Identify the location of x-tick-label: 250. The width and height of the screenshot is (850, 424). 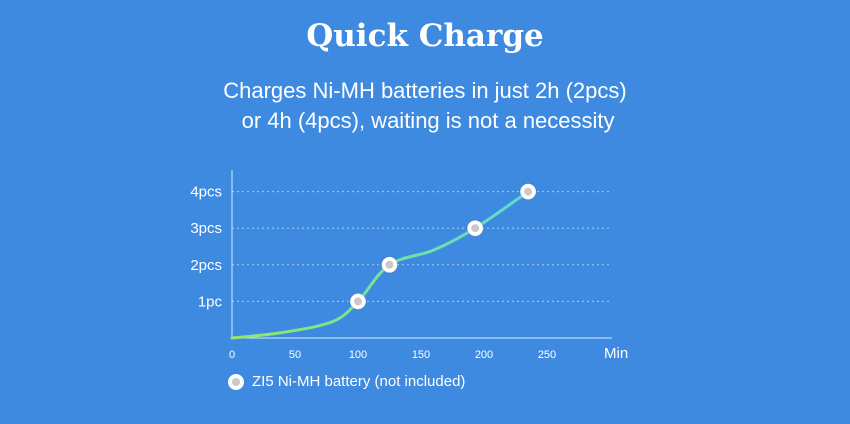
(547, 355).